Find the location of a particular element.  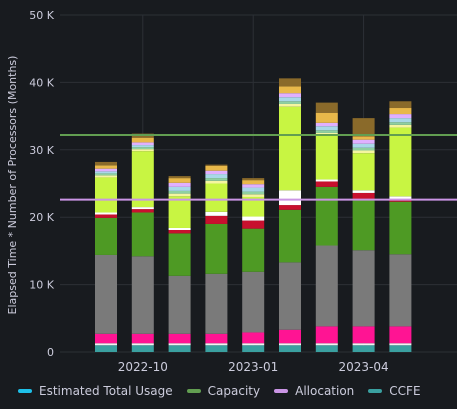

legend-item: Estimated Total Usage is located at coordinates (95, 391).